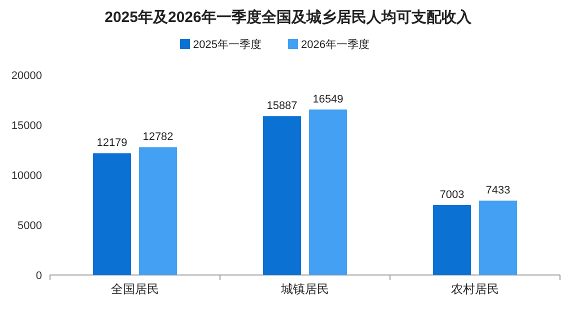 The image size is (576, 327). I want to click on y-tick-label: 10000, so click(26, 176).